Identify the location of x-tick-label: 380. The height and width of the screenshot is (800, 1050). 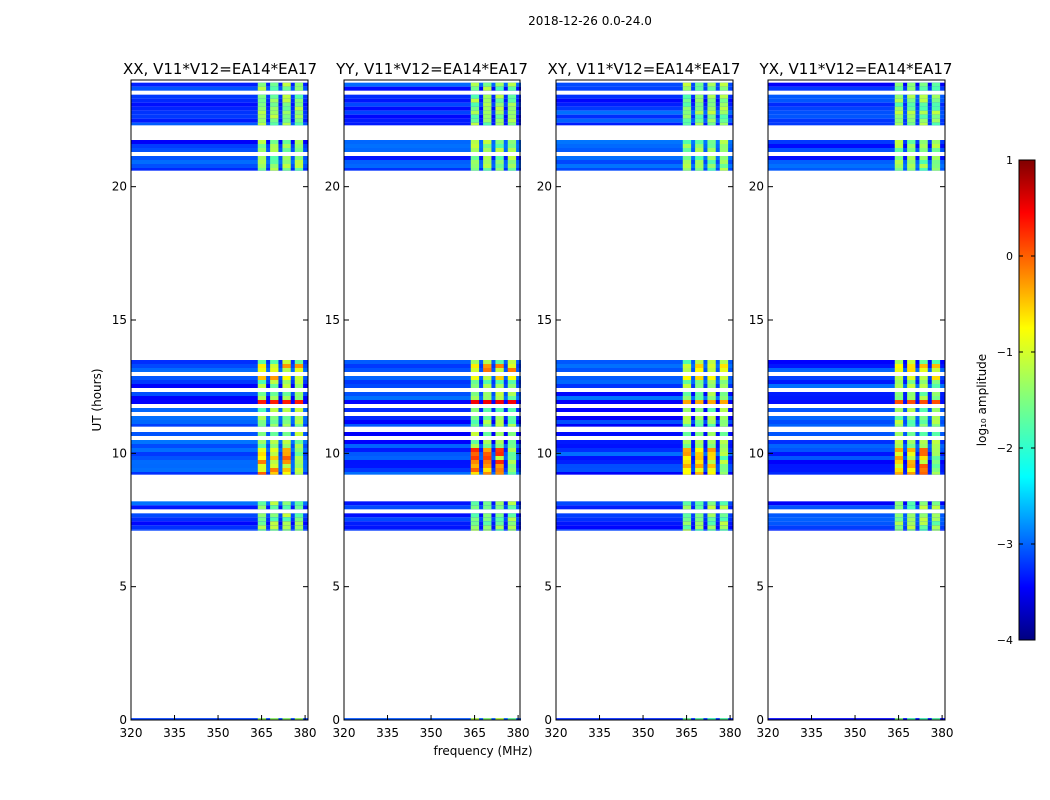
(730, 733).